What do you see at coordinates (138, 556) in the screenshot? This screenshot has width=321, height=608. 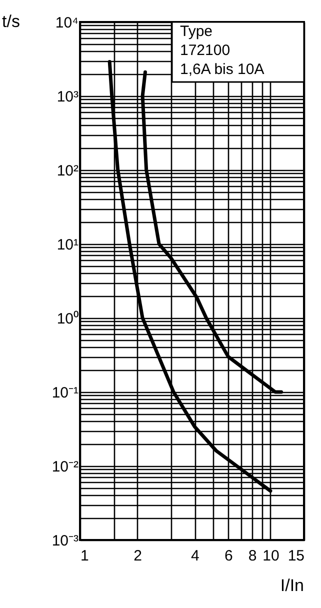 I see `x-tick-label: 2` at bounding box center [138, 556].